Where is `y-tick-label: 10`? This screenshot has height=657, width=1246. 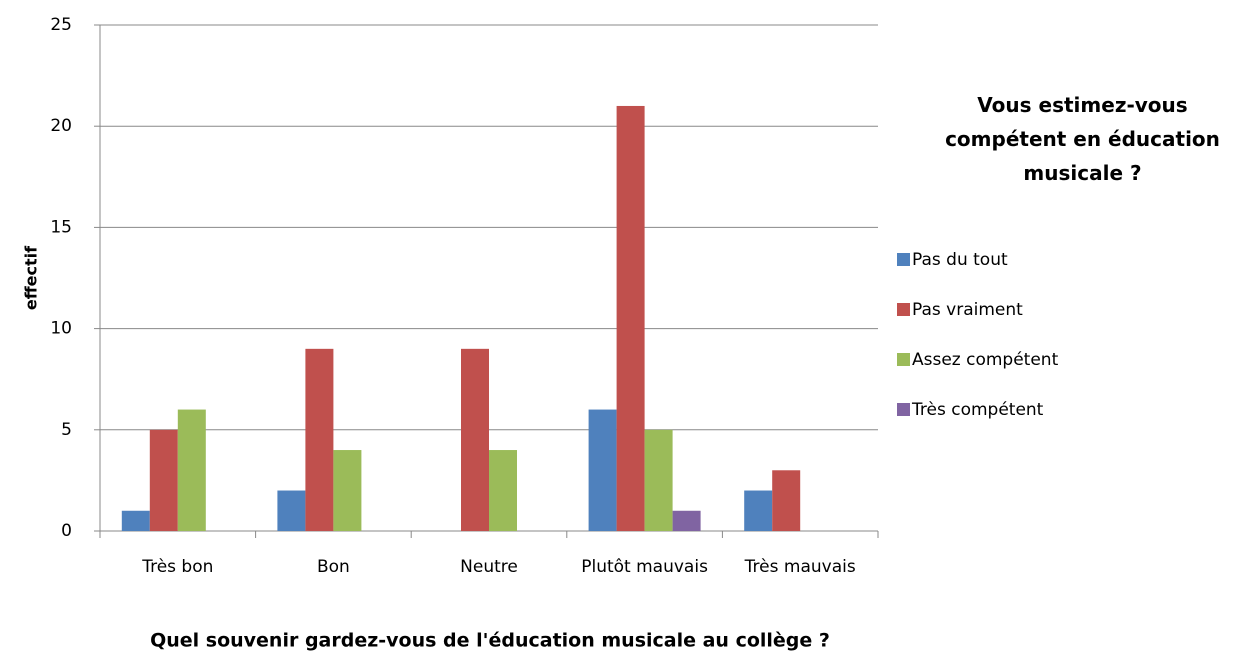
y-tick-label: 10 is located at coordinates (61, 329).